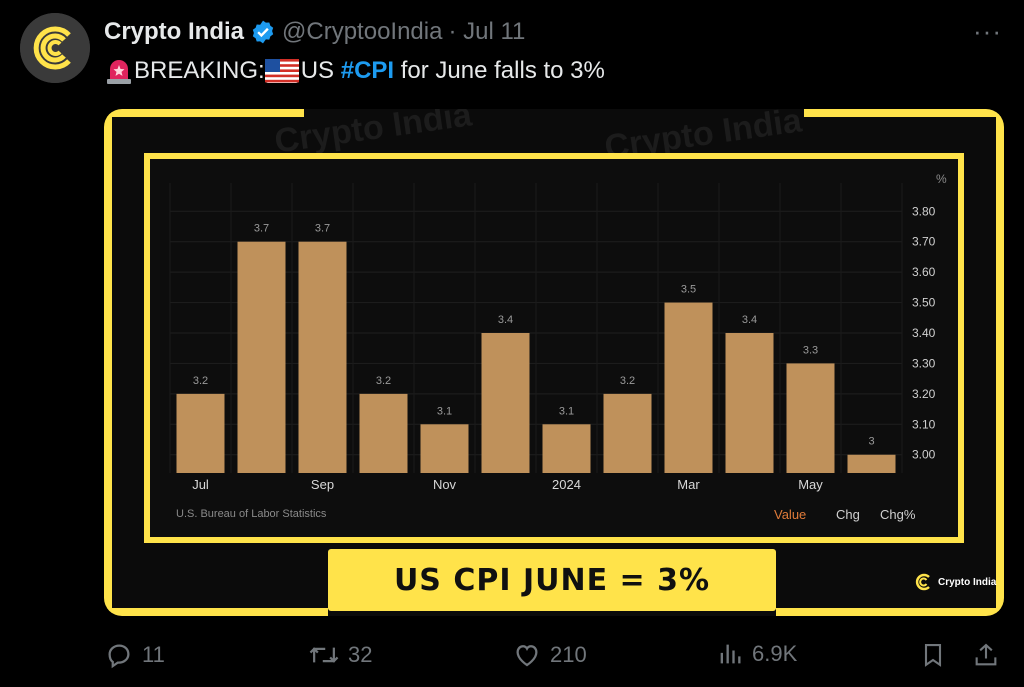  What do you see at coordinates (134, 655) in the screenshot?
I see `reply-button: 11` at bounding box center [134, 655].